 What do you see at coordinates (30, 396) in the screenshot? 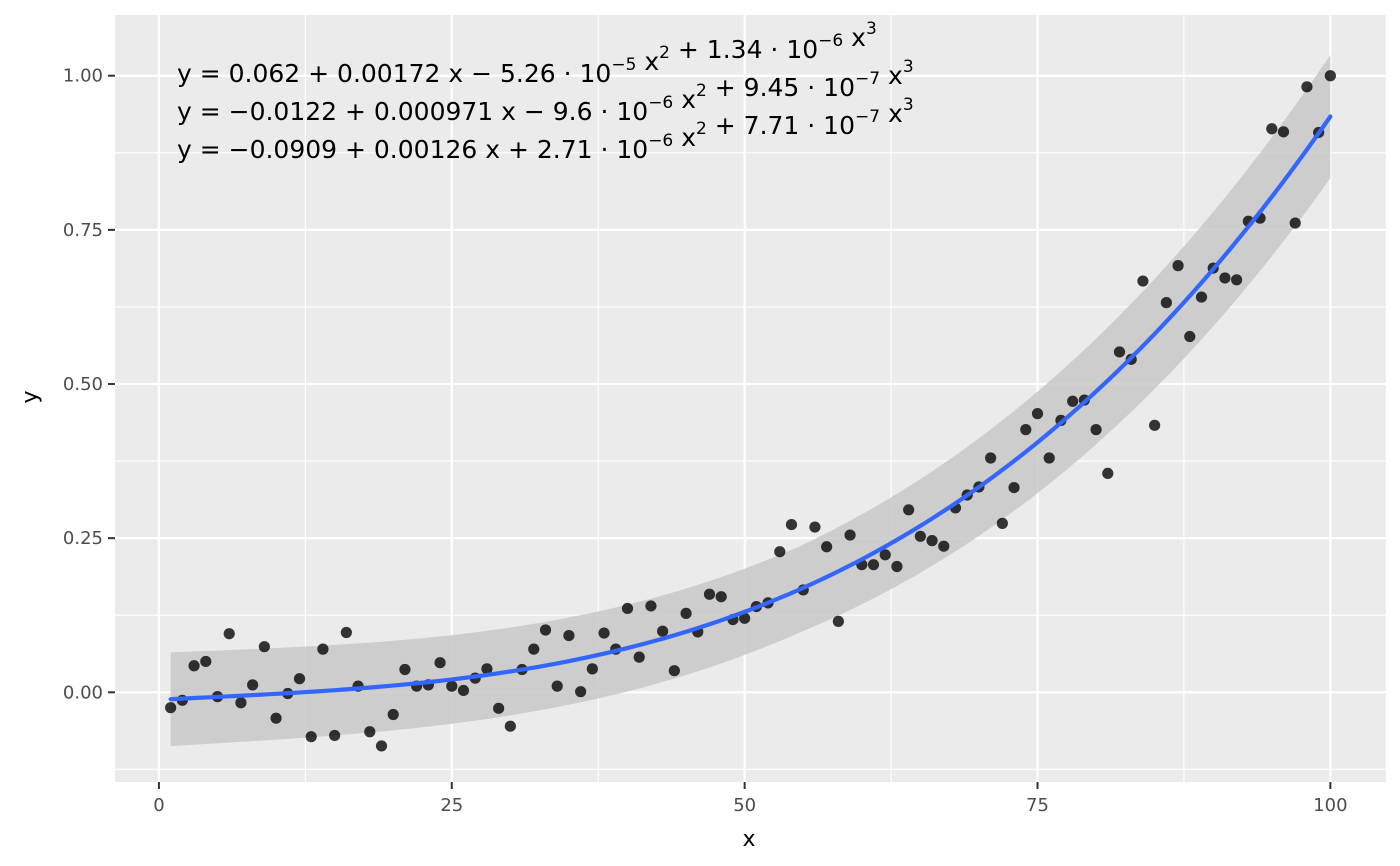
I see `y-axis-title: y` at bounding box center [30, 396].